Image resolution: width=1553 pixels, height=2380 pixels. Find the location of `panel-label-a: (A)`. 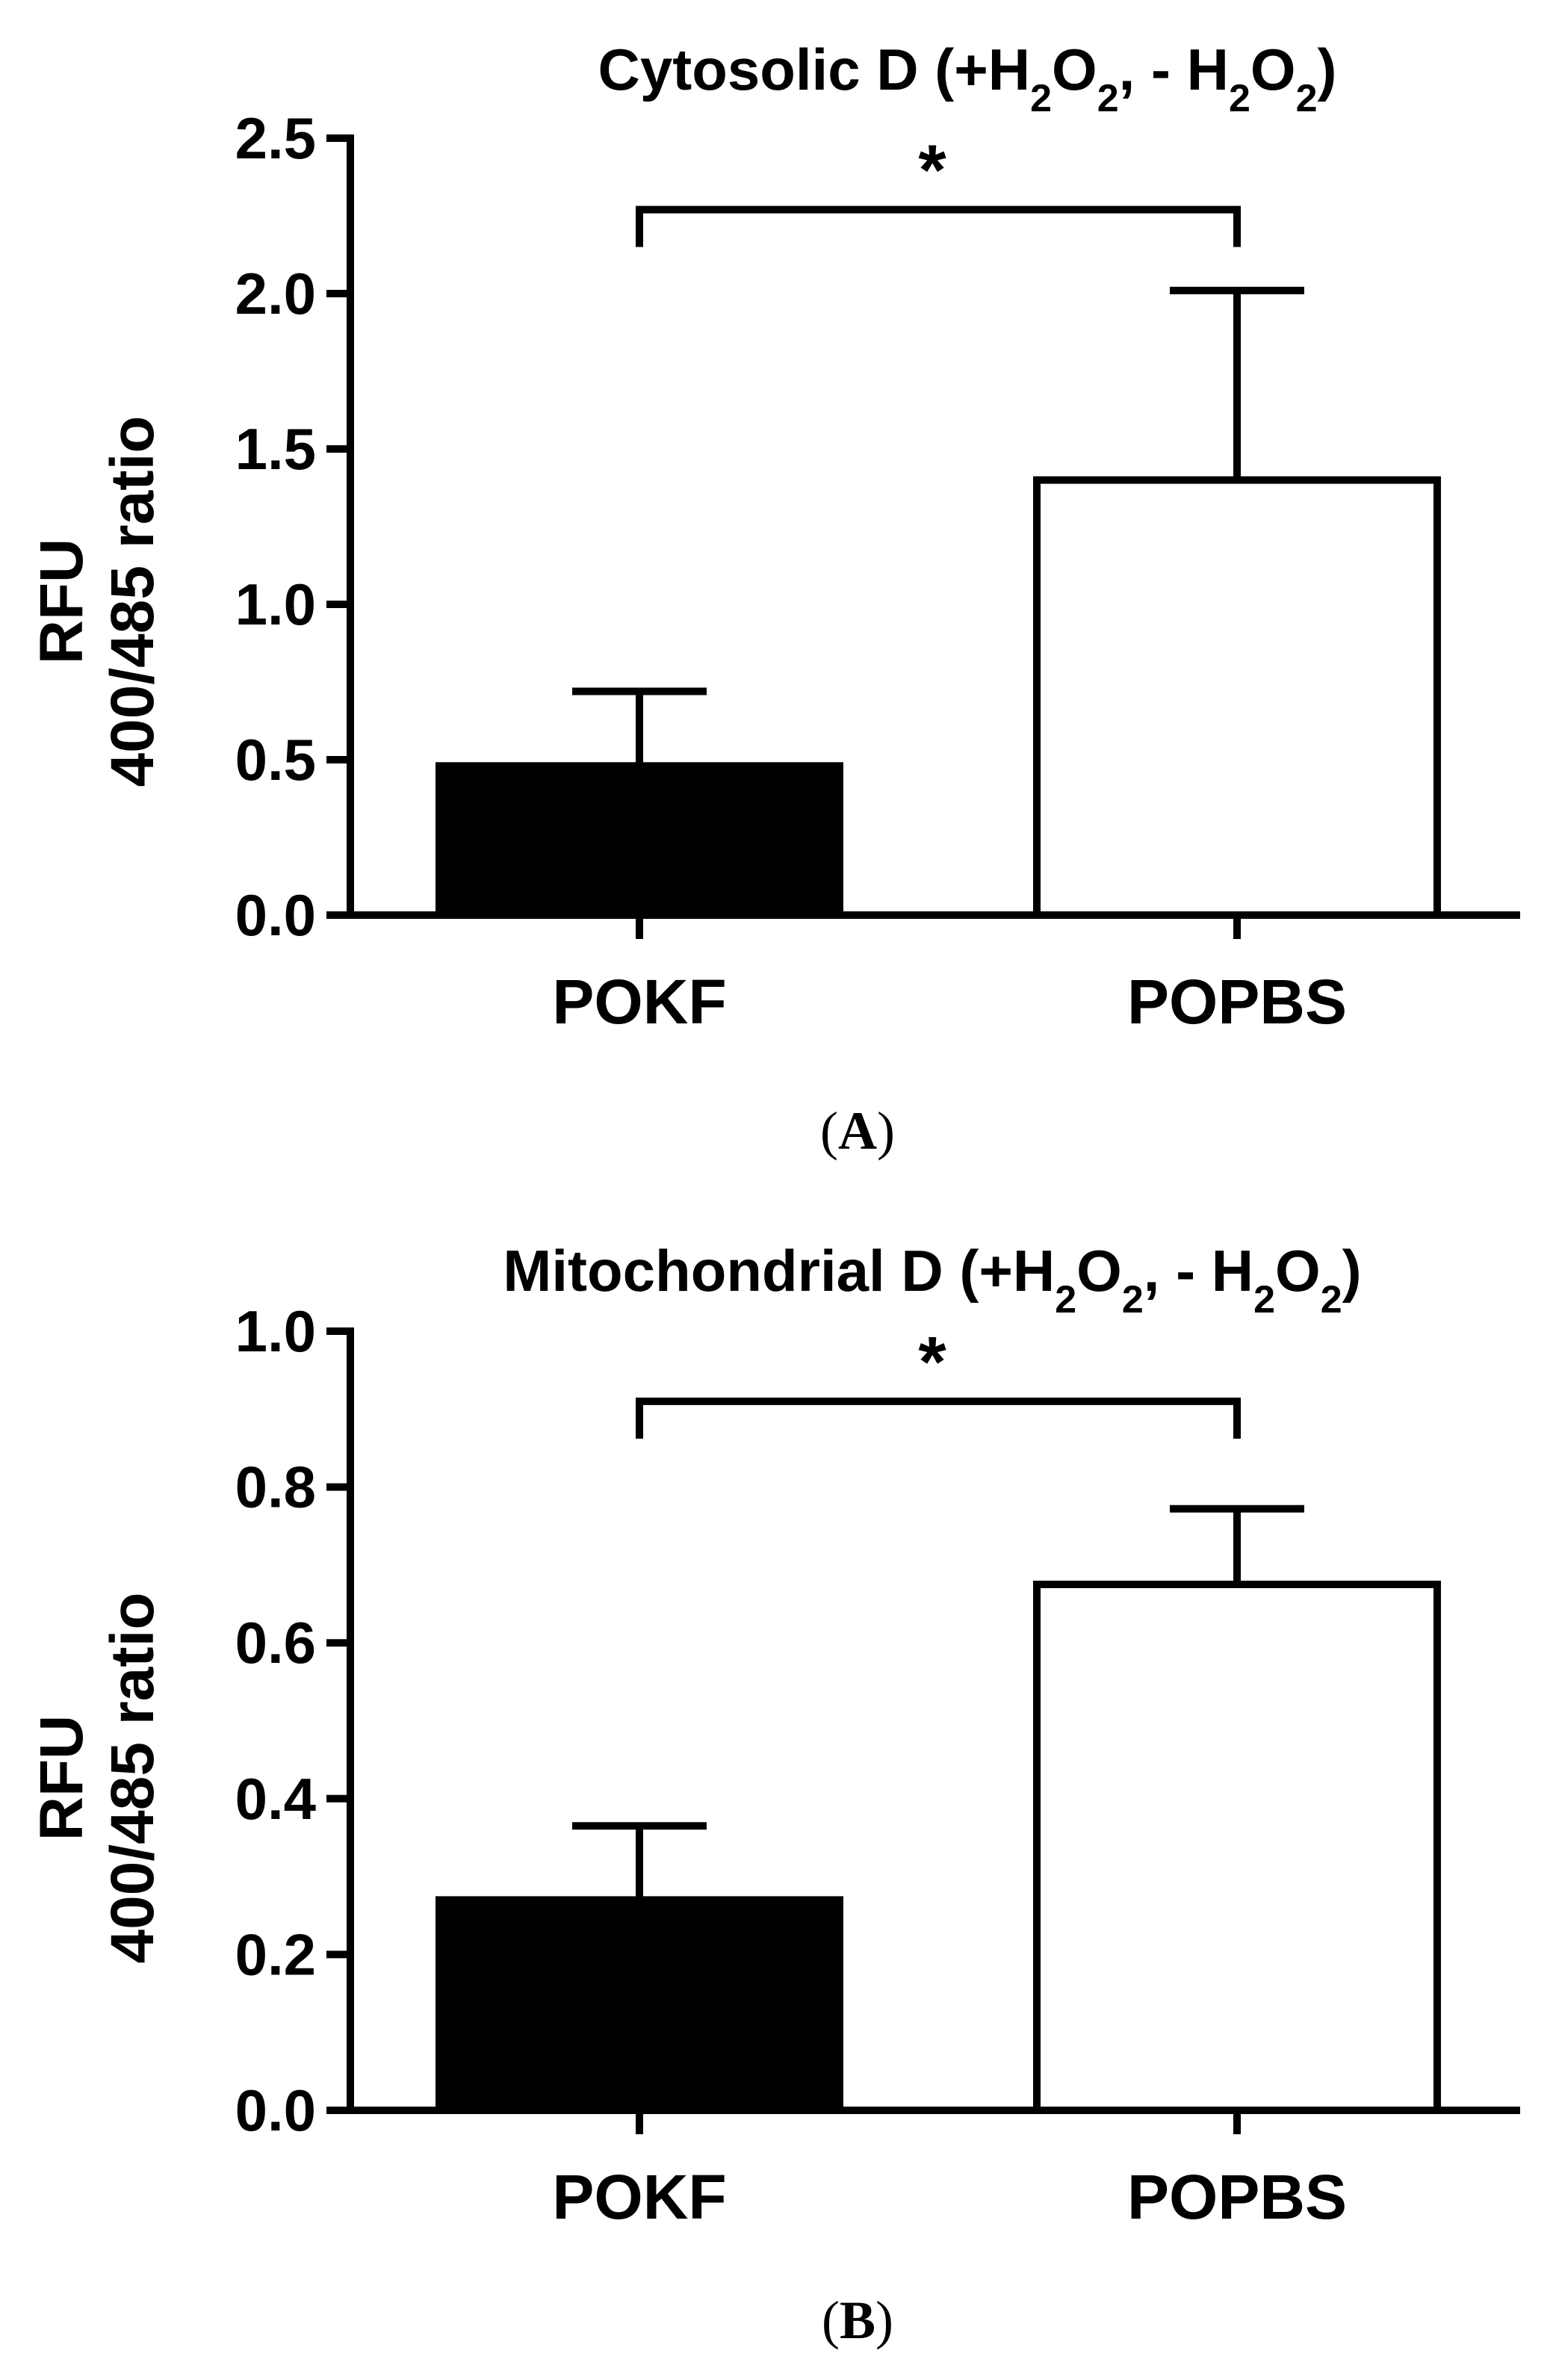

panel-label-a: (A) is located at coordinates (858, 1131).